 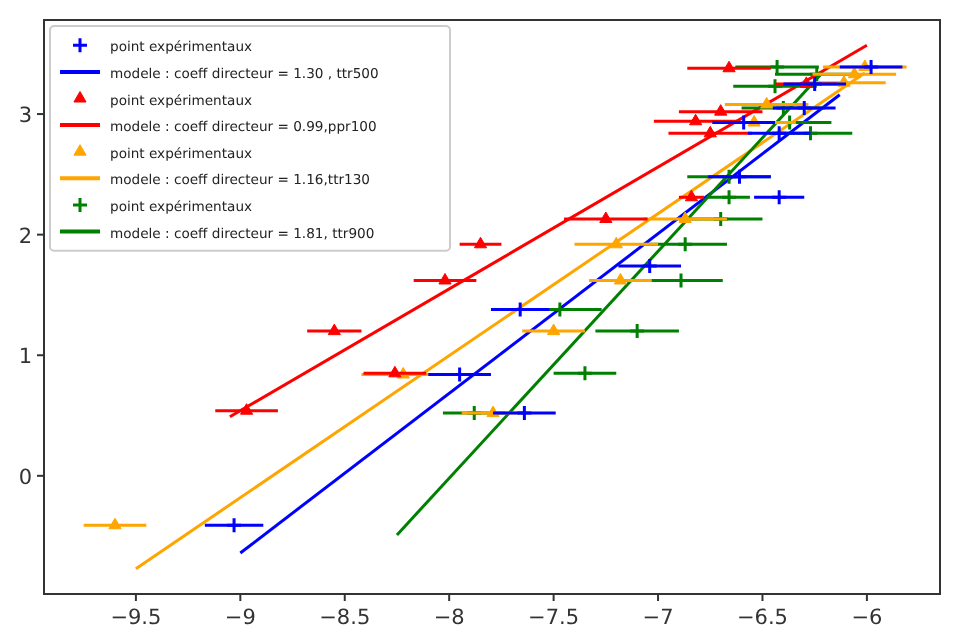 What do you see at coordinates (25, 477) in the screenshot?
I see `y-tick-label: 0` at bounding box center [25, 477].